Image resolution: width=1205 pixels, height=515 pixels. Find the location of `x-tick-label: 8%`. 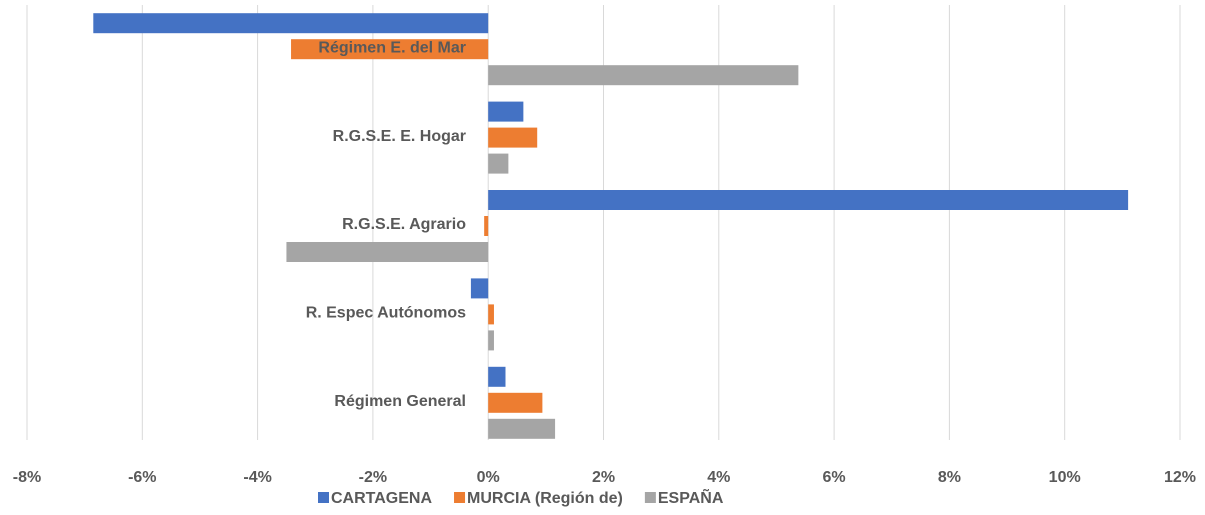

x-tick-label: 8% is located at coordinates (949, 477).